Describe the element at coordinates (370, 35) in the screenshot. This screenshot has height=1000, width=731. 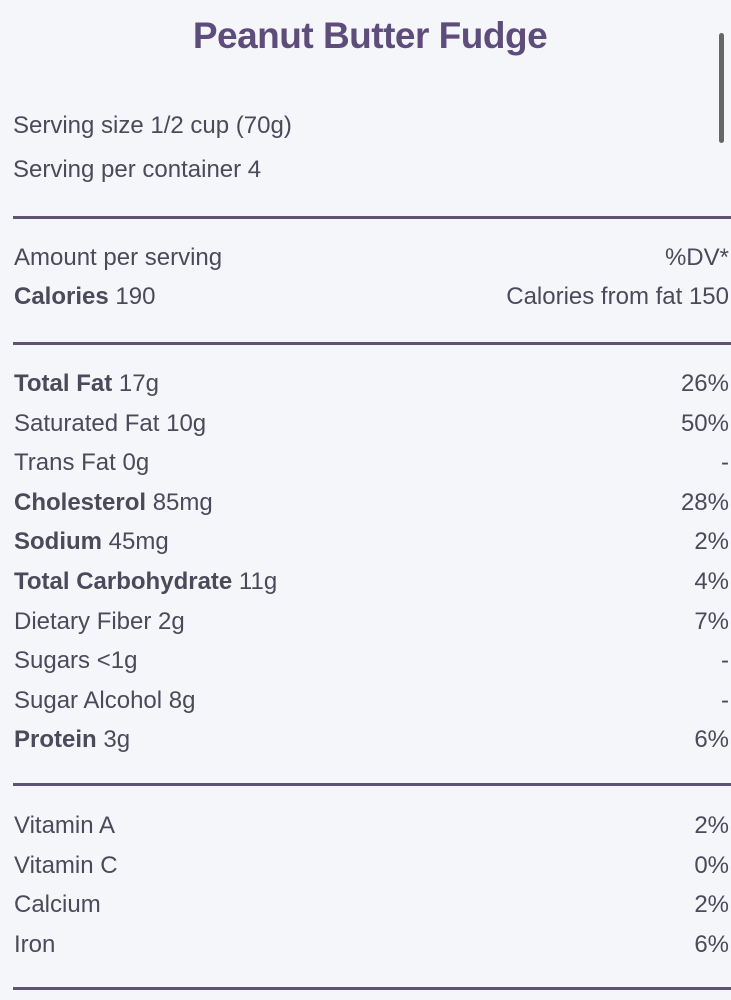
I see `page-title: Peanut Butter Fudge` at that location.